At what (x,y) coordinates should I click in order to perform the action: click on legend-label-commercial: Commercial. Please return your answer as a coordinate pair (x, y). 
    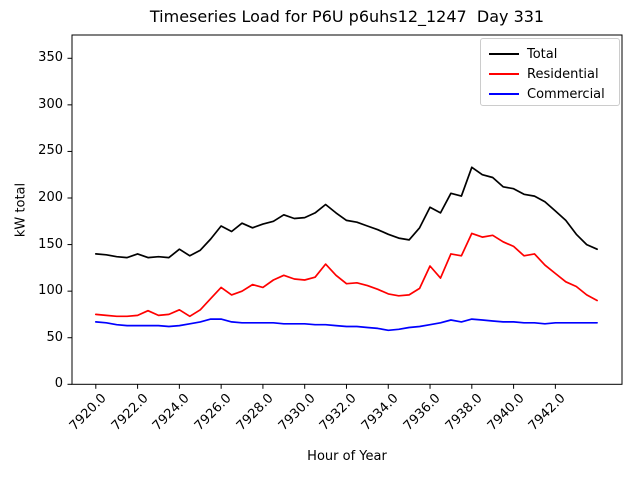
    Looking at the image, I should click on (566, 94).